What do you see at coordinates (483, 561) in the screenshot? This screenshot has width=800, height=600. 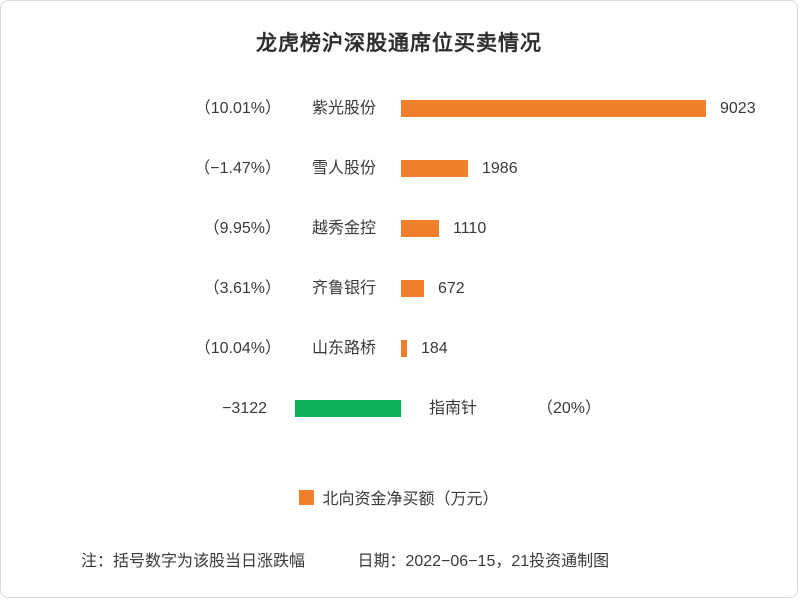 I see `date-text: 日期：2022−06−15，21投资通制图` at bounding box center [483, 561].